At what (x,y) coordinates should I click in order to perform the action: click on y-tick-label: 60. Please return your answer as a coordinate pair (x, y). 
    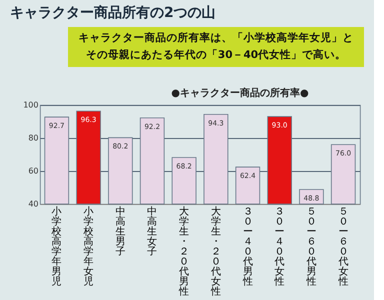
    Looking at the image, I should click on (33, 171).